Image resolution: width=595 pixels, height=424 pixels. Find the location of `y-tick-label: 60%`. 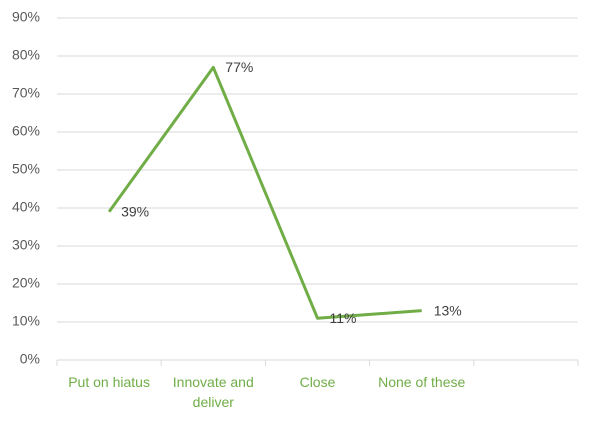

y-tick-label: 60% is located at coordinates (26, 131).